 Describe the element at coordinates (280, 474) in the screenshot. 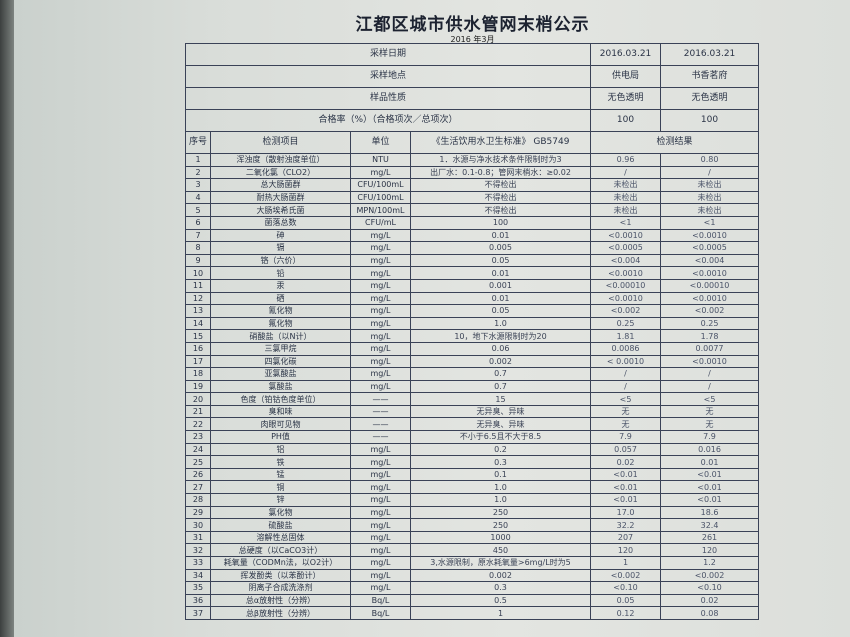

I see `cell-item: 锰` at that location.